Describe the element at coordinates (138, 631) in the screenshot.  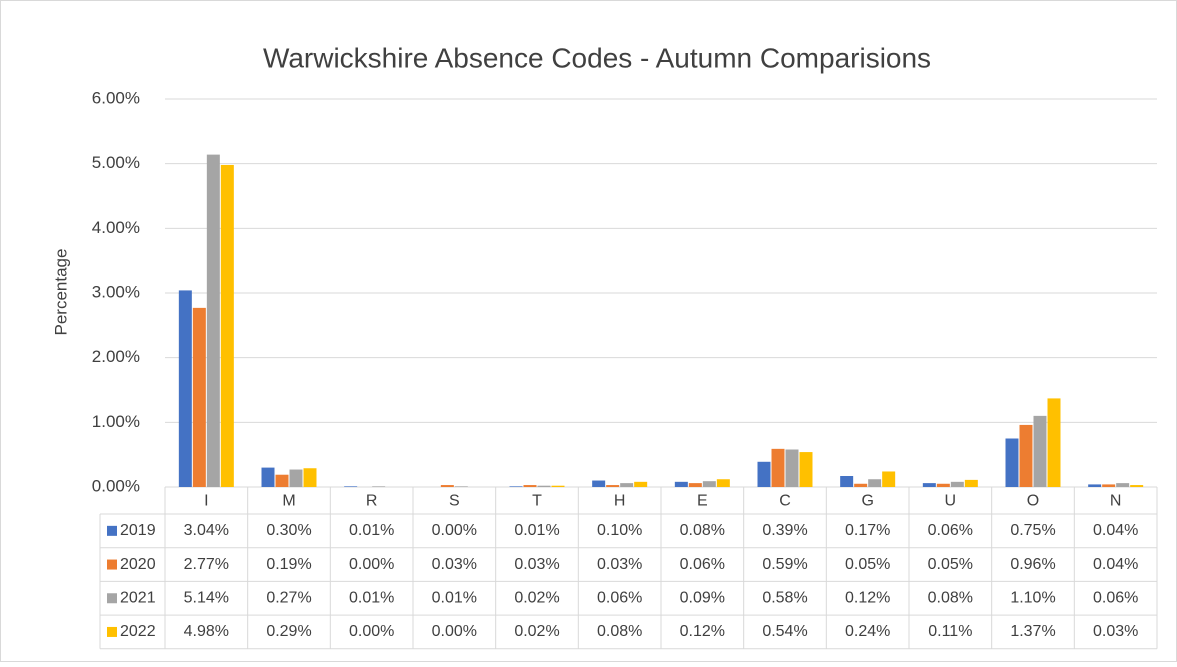
I see `legend-label: 2022` at that location.